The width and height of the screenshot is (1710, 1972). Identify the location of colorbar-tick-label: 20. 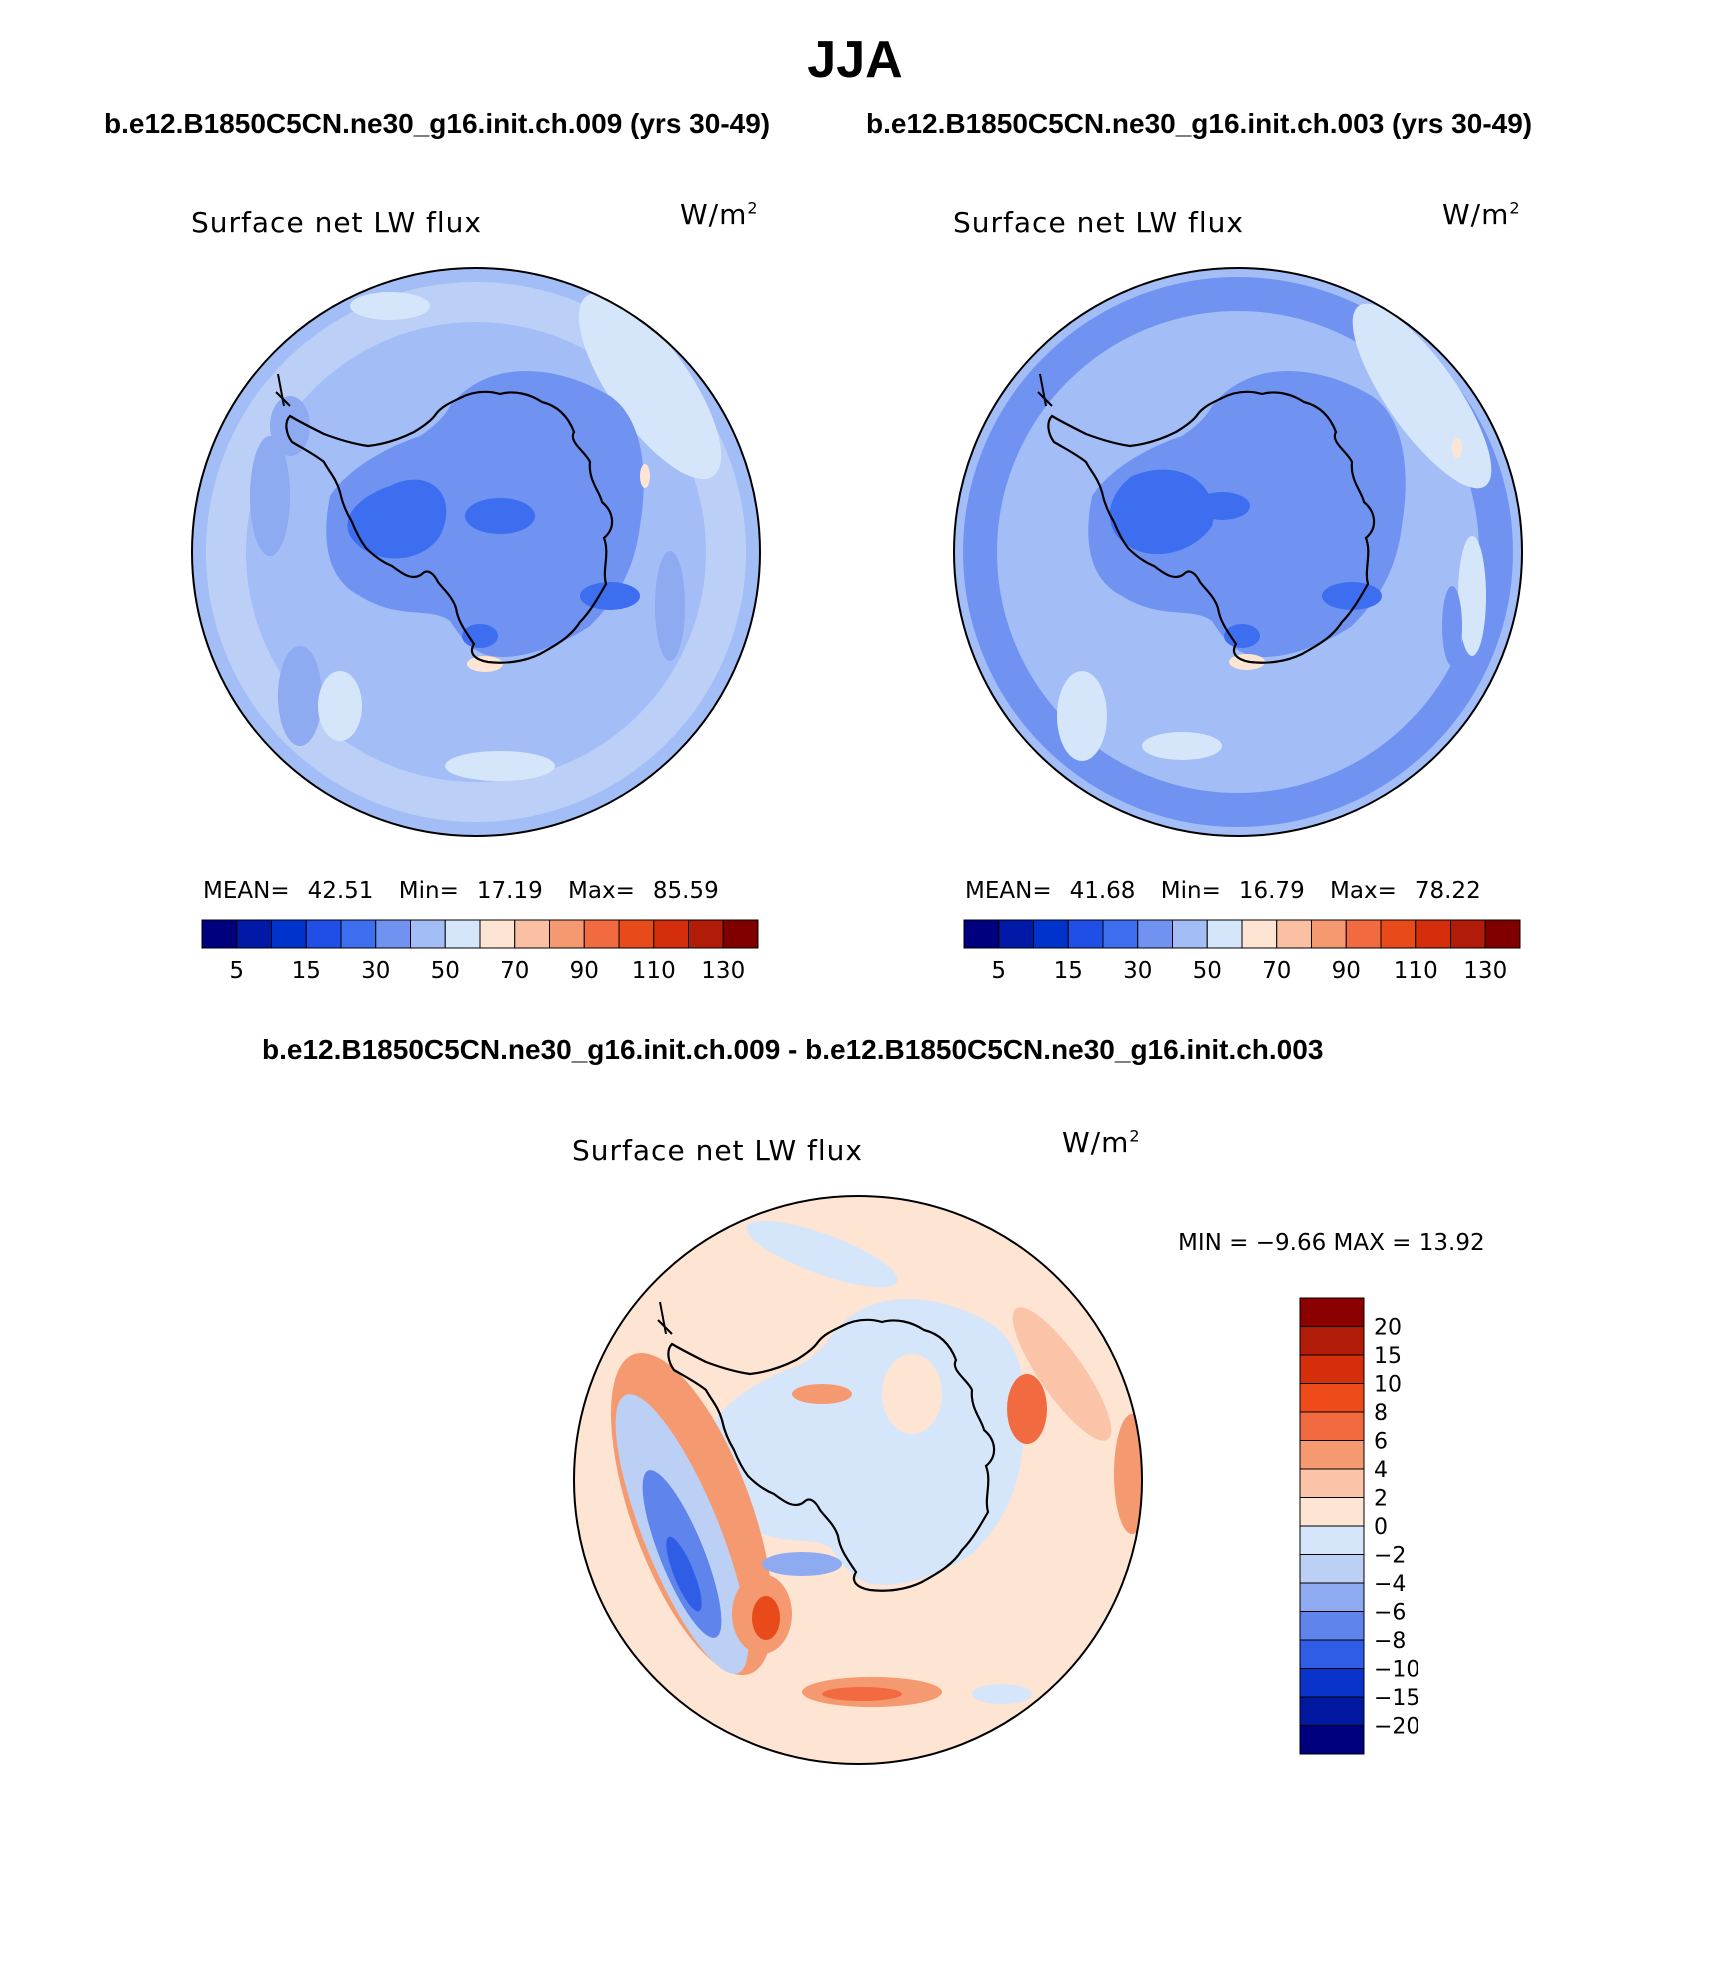
(1388, 1328).